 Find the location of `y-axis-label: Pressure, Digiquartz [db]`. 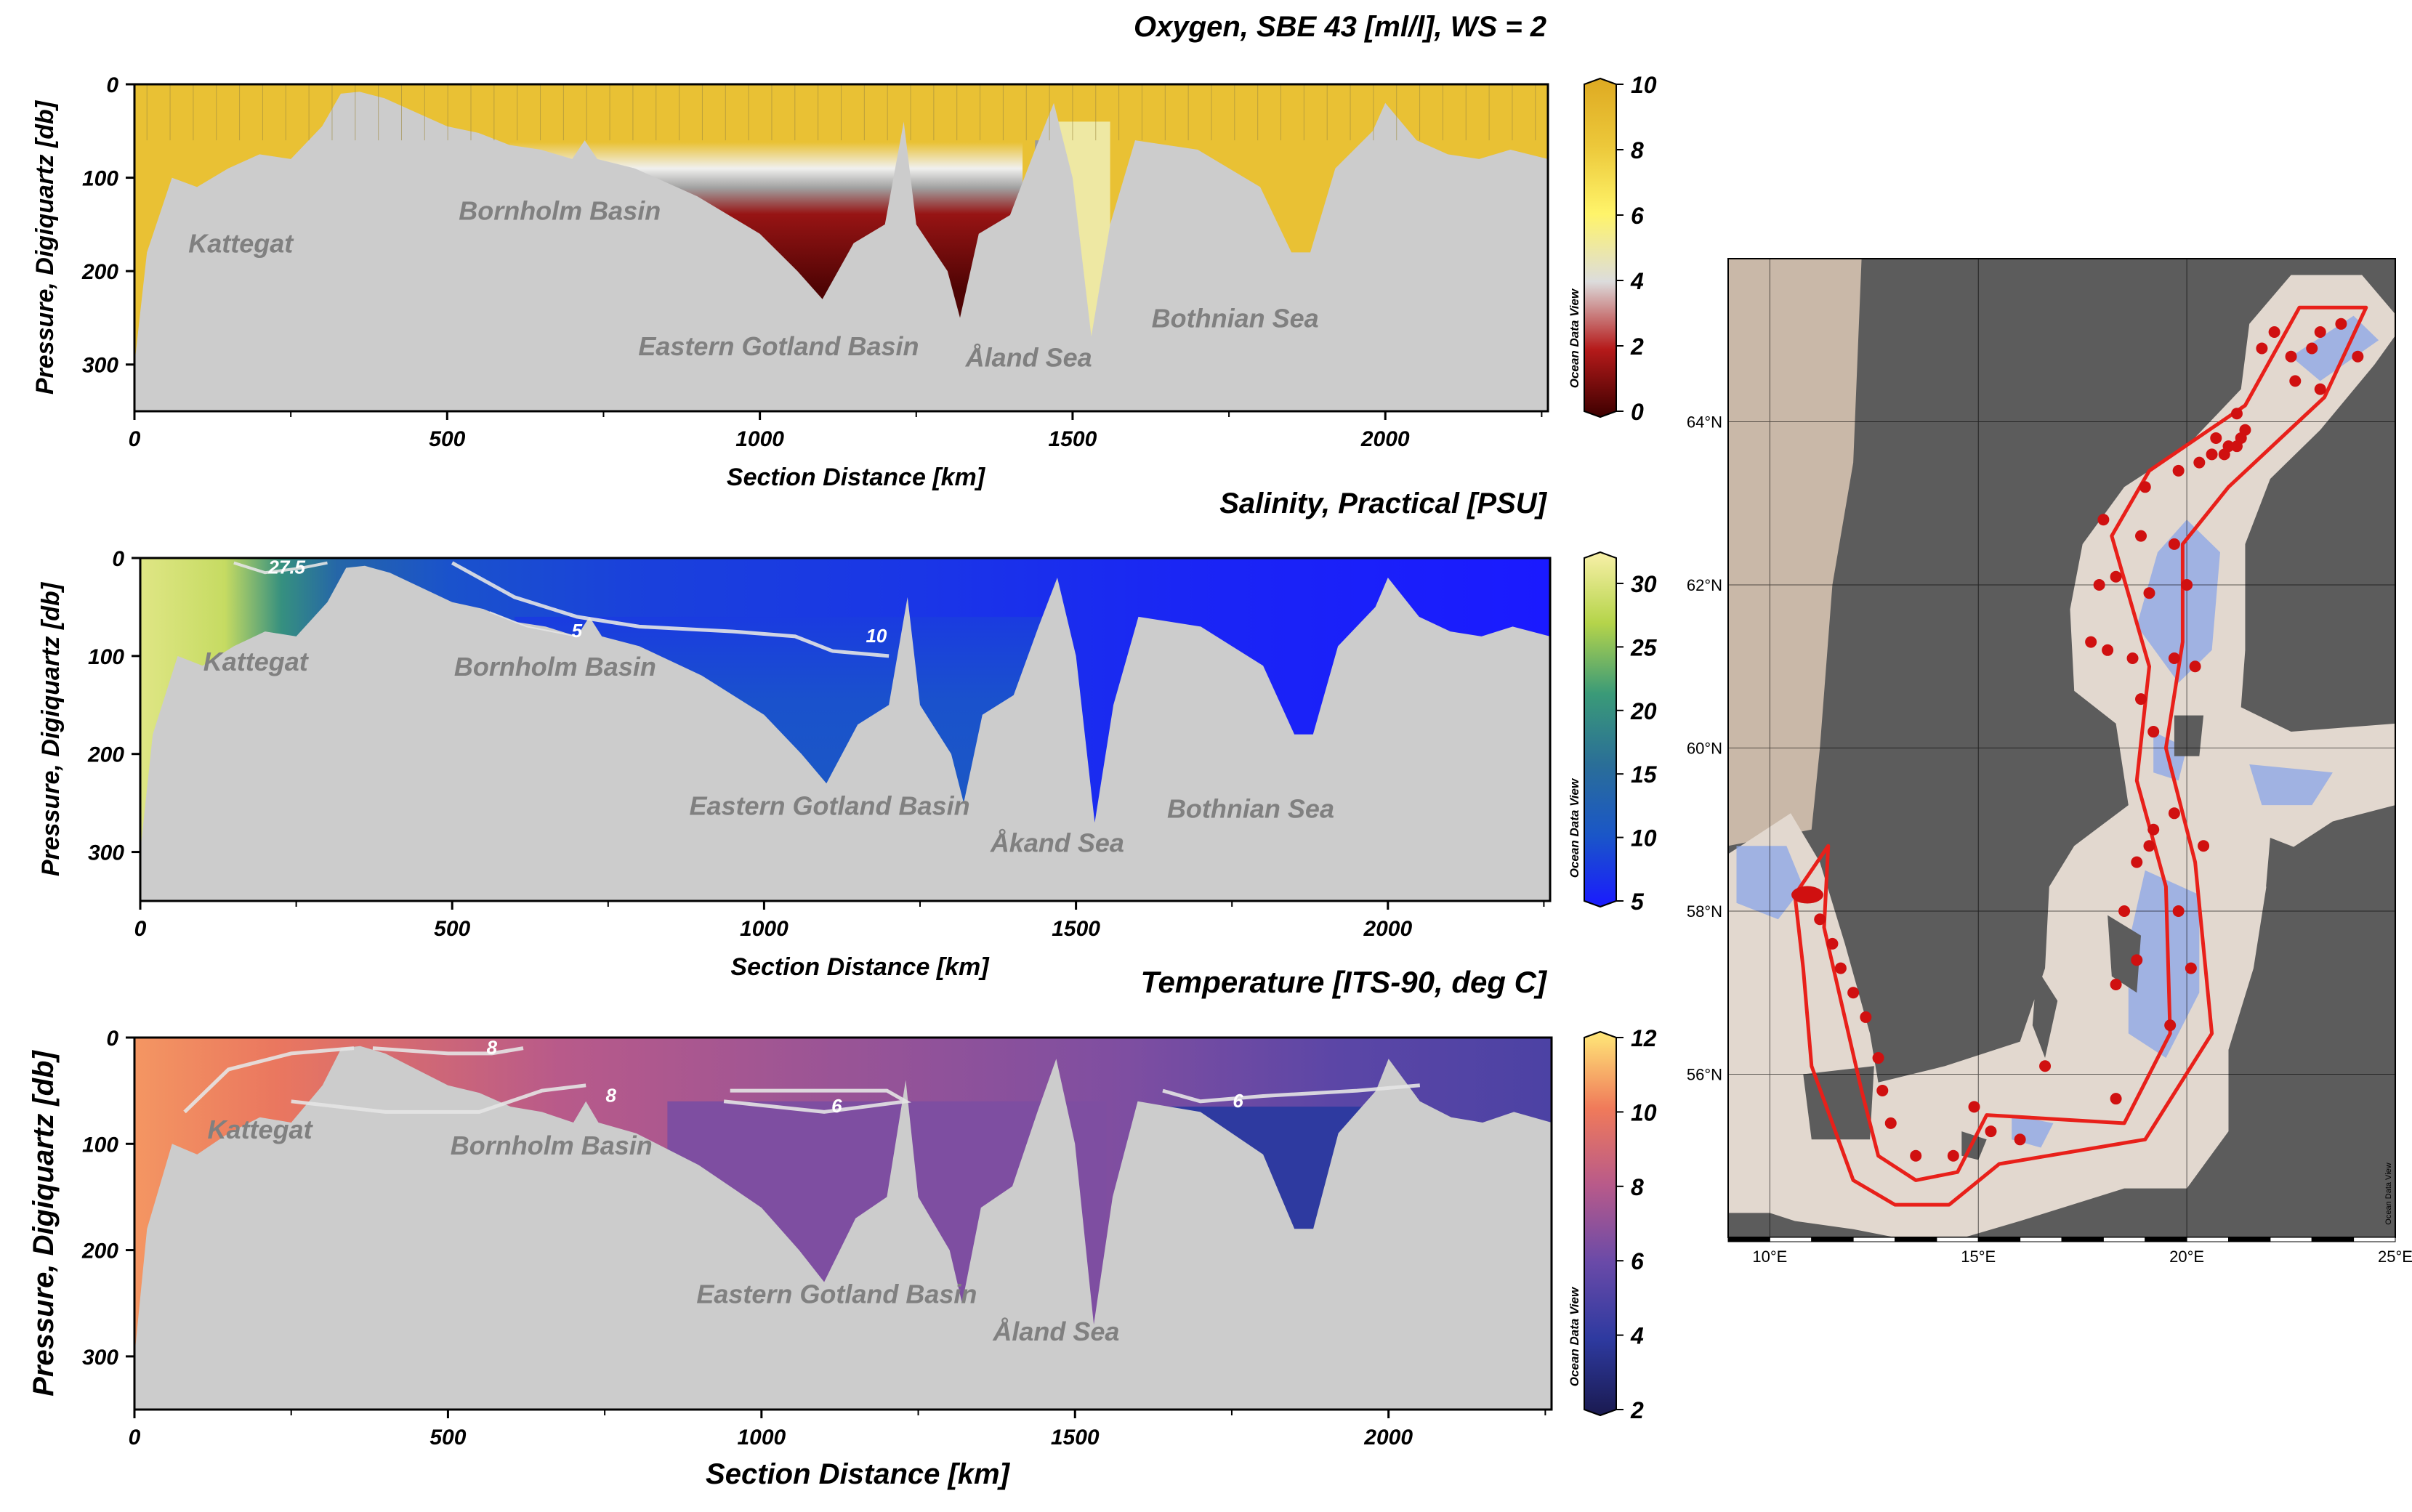

y-axis-label: Pressure, Digiquartz [db] is located at coordinates (45, 248).